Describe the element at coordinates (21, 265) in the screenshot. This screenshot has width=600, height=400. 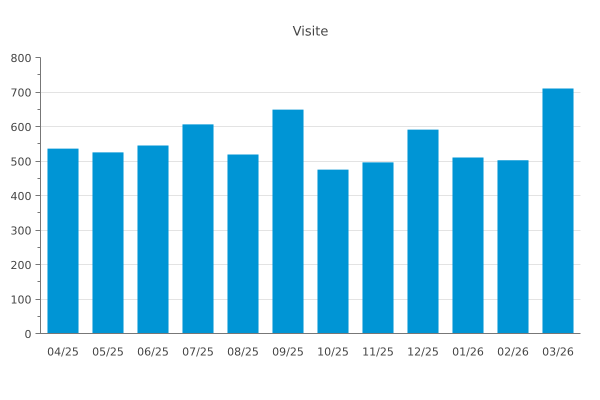
I see `y-tick-label: 200` at that location.